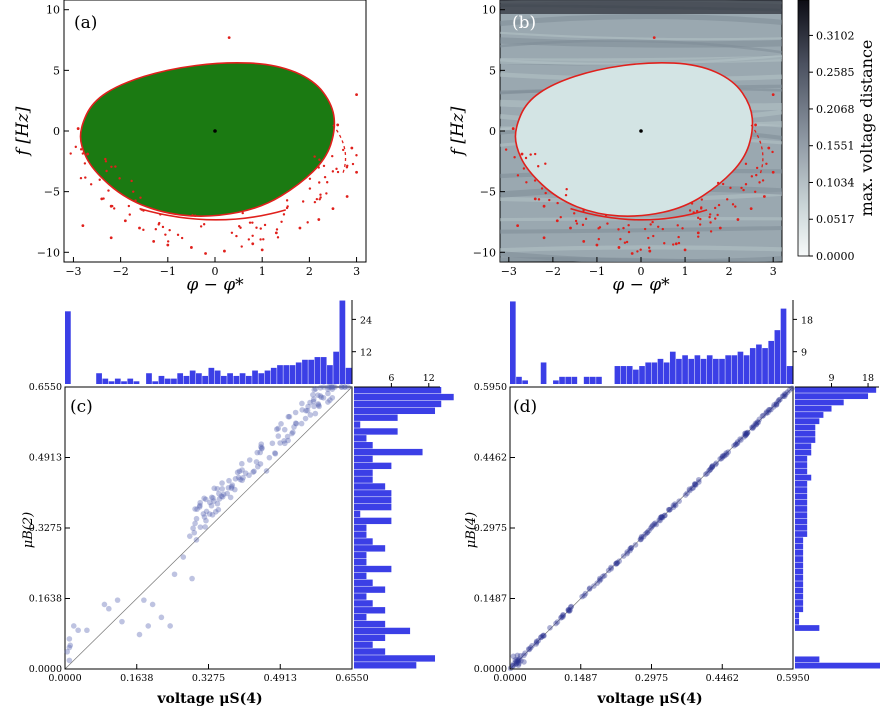  I want to click on colorbar-tick-label: 0.2585, so click(835, 72).